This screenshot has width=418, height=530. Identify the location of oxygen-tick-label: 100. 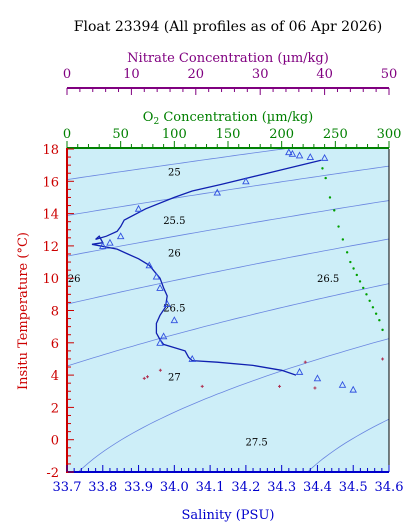
(174, 134).